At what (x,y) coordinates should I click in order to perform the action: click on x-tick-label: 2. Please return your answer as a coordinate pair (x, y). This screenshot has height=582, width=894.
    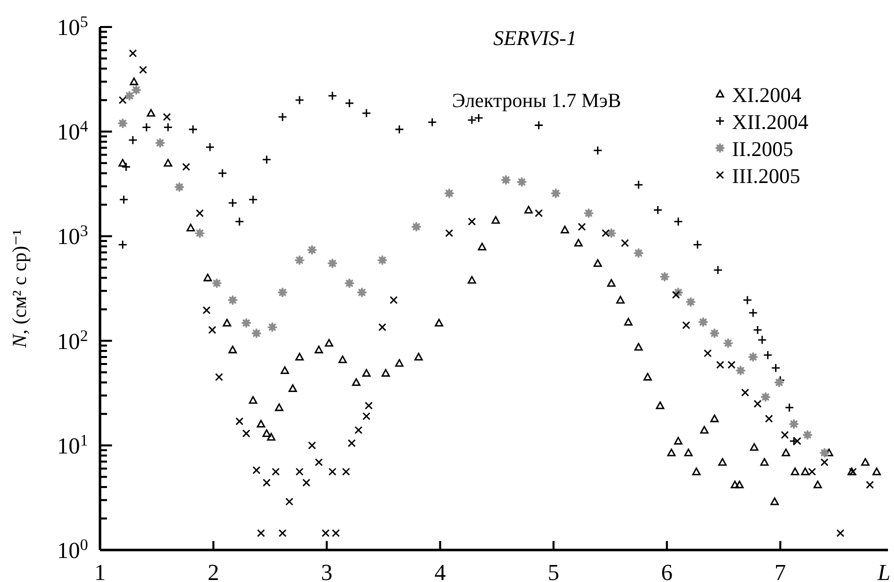
    Looking at the image, I should click on (214, 571).